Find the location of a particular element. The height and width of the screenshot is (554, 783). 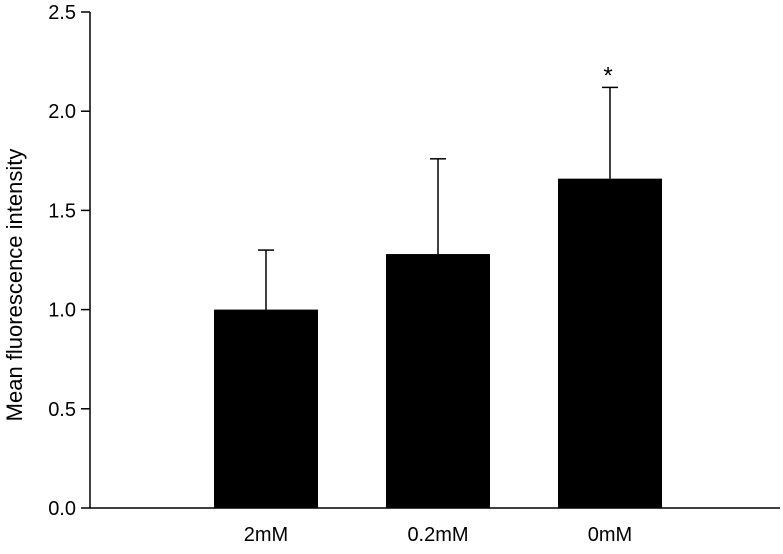

significance-marker: * is located at coordinates (607, 75).